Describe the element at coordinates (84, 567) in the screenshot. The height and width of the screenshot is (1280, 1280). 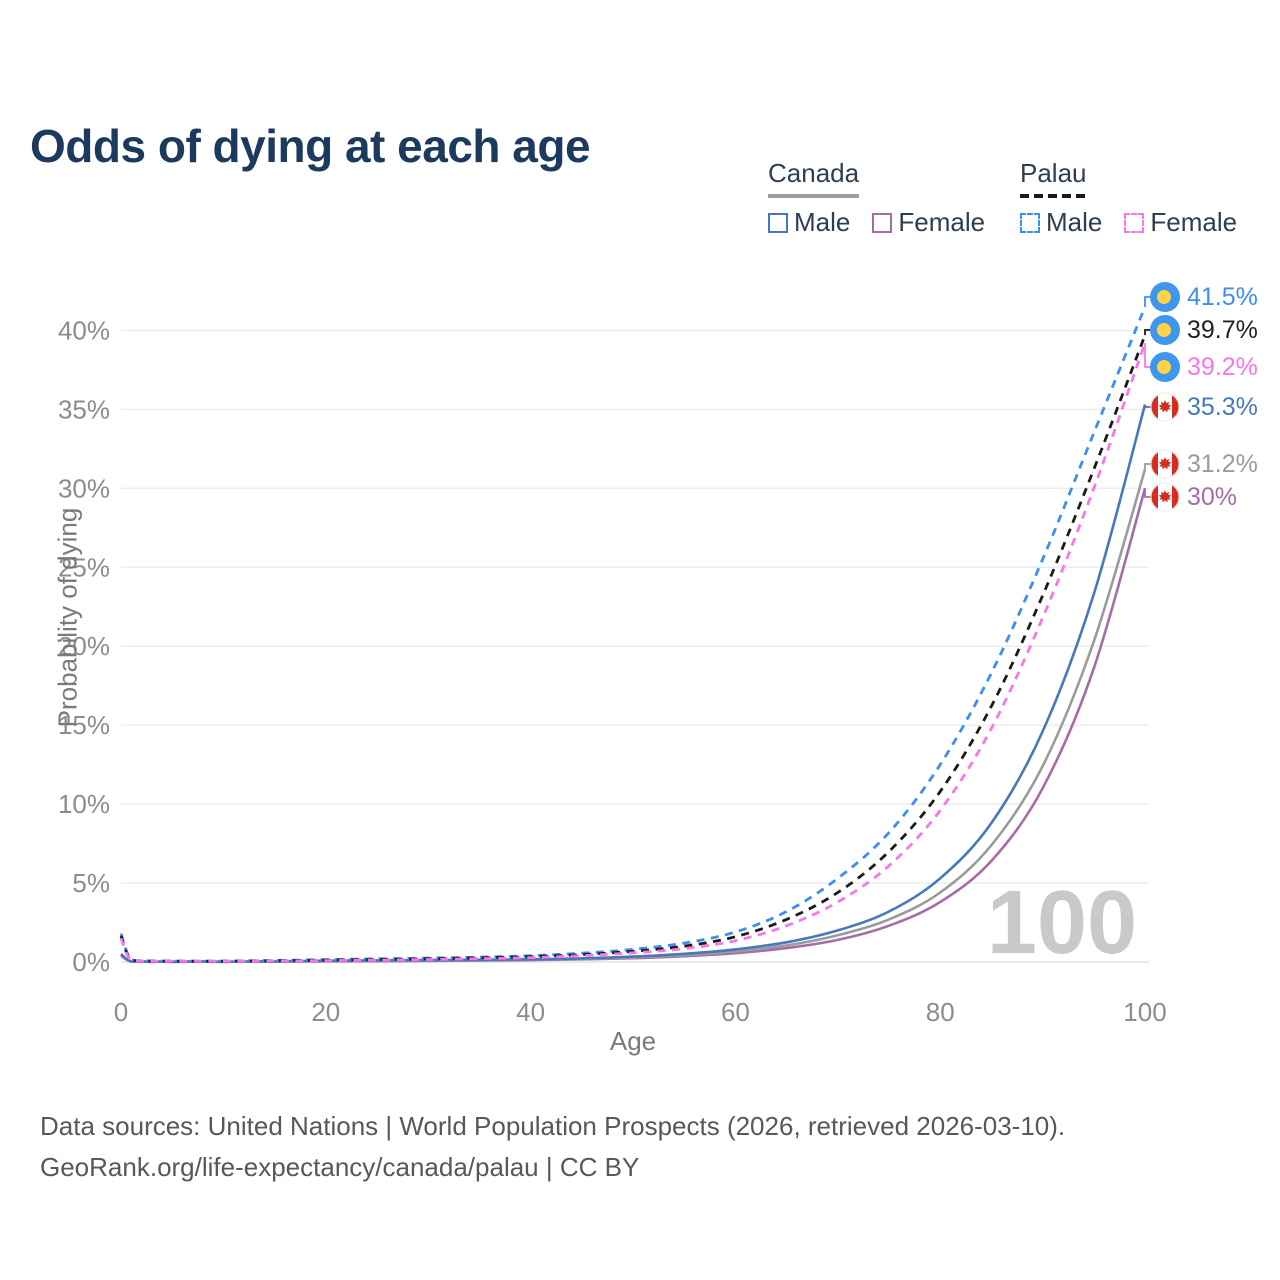
I see `y-tick-label: 25%` at that location.